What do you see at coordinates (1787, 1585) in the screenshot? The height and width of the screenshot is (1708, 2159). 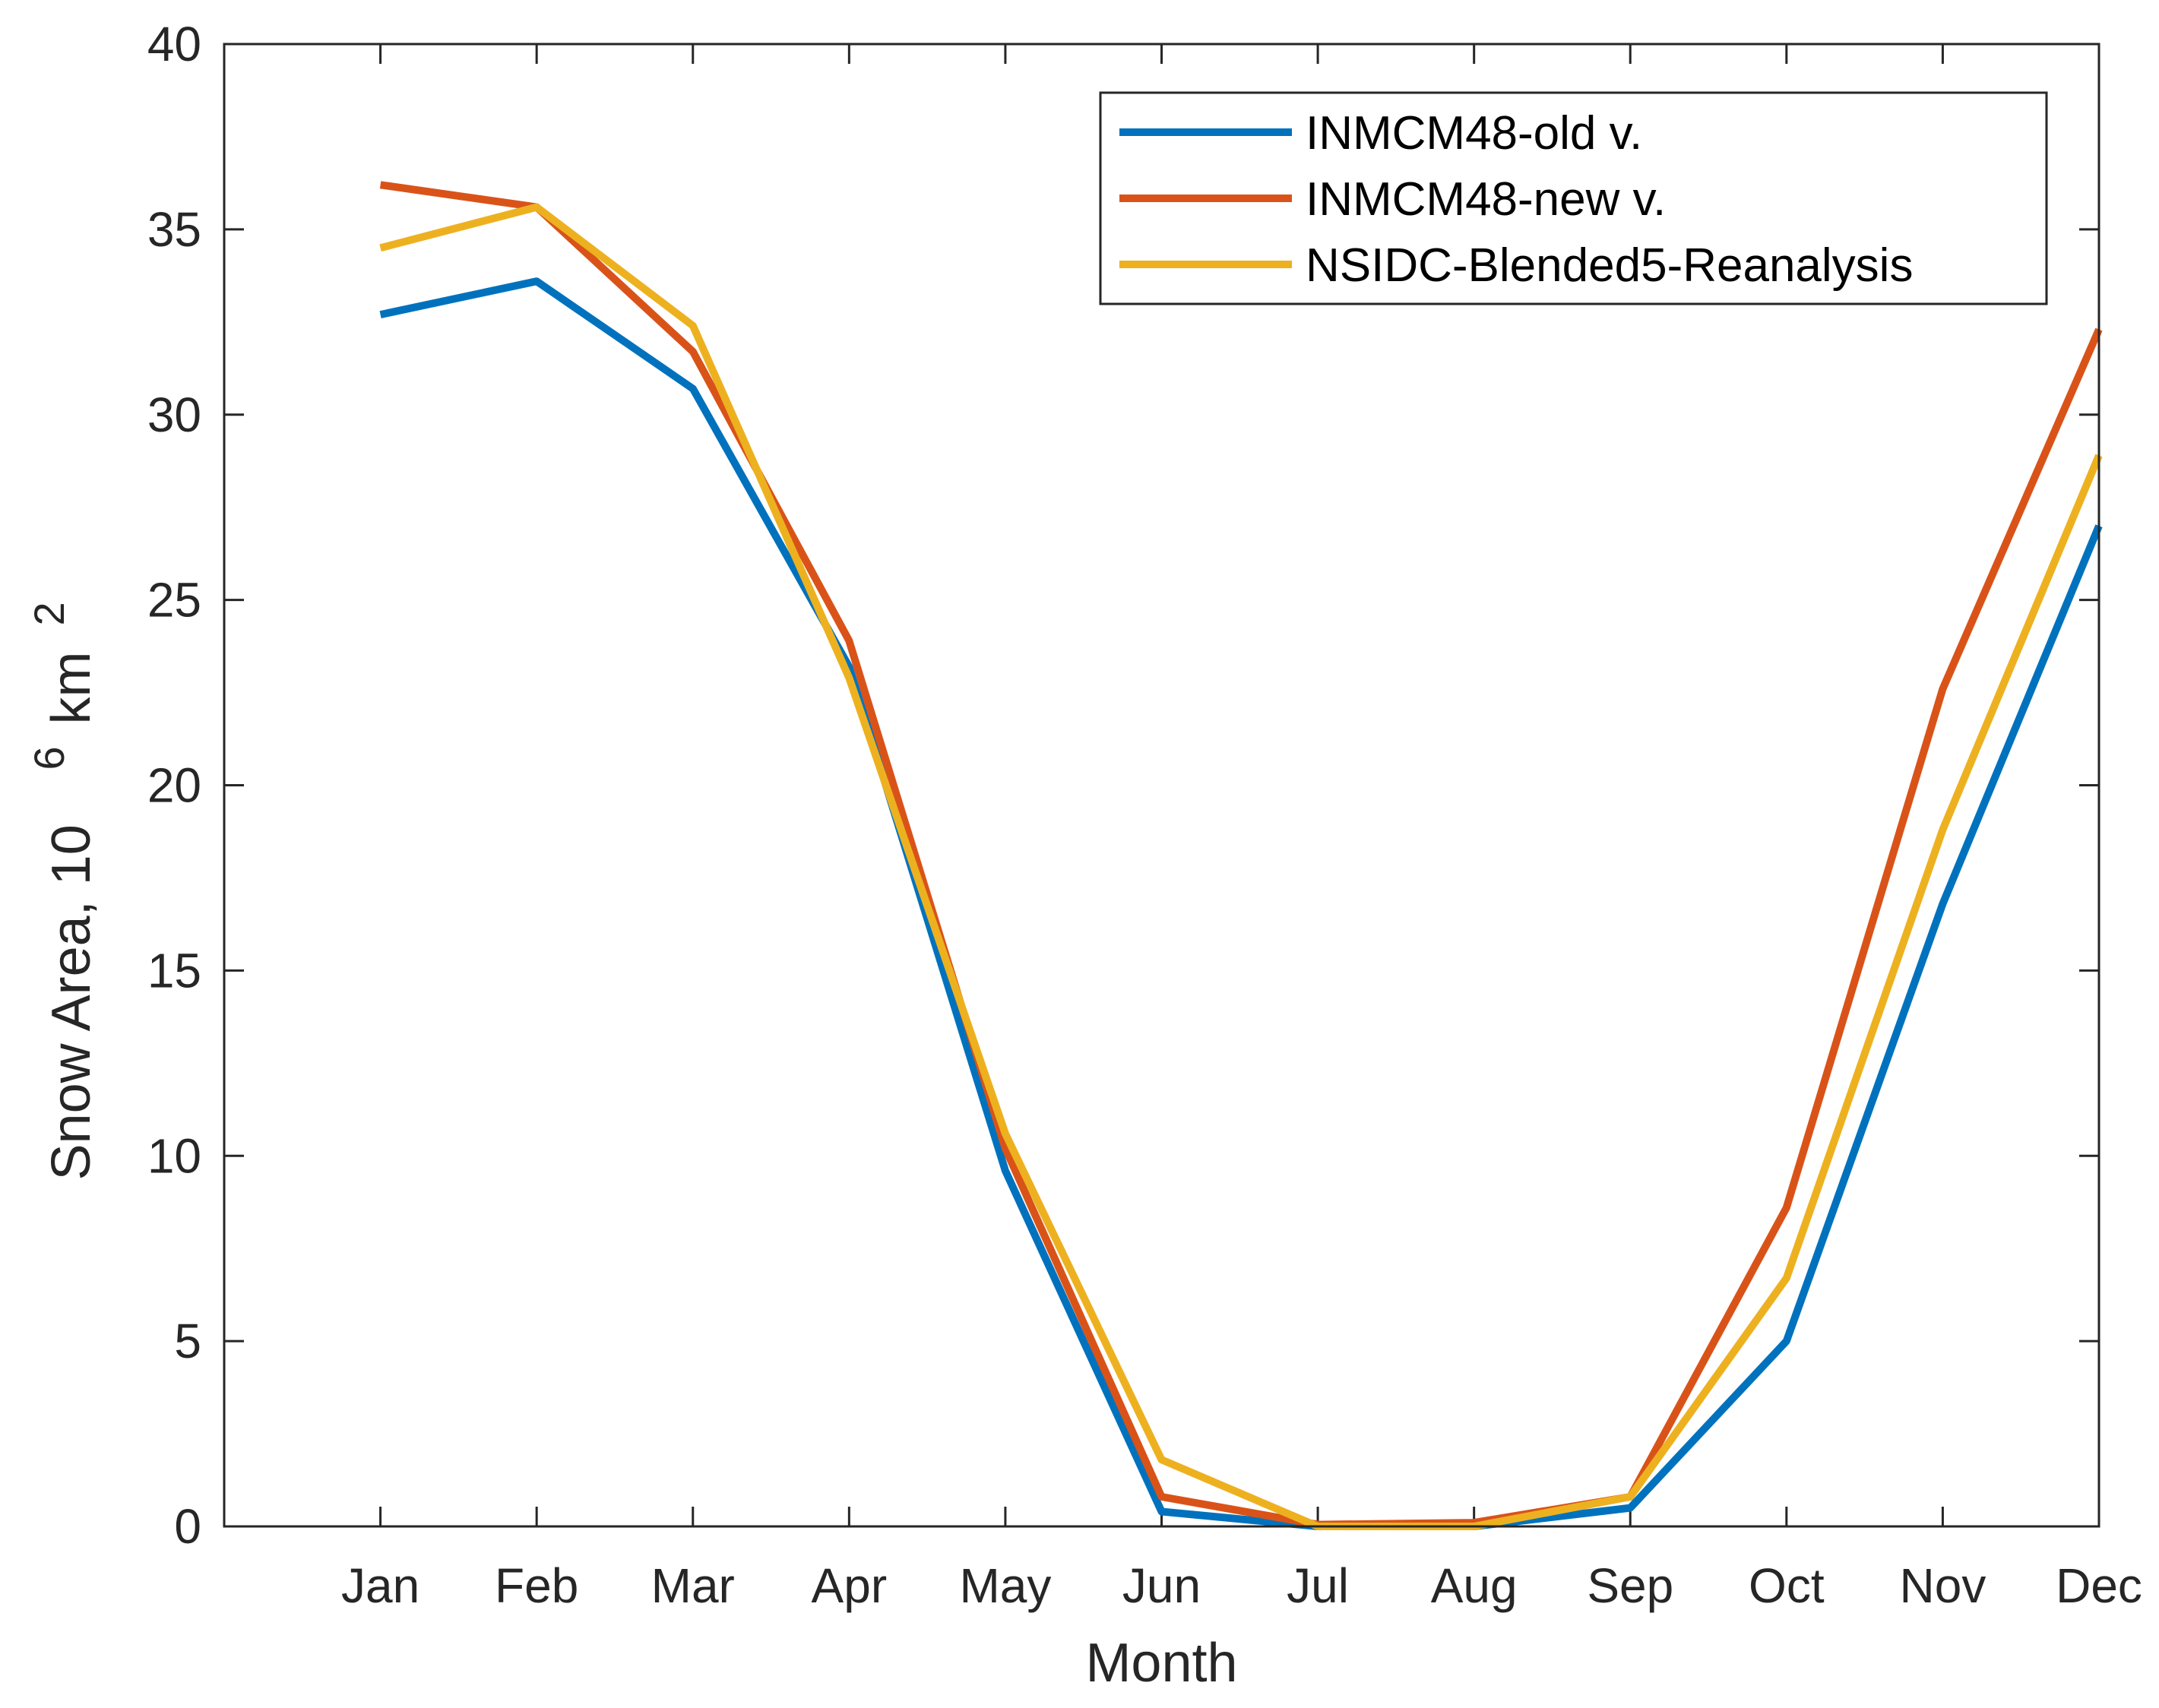 I see `x-tick-label: Oct` at bounding box center [1787, 1585].